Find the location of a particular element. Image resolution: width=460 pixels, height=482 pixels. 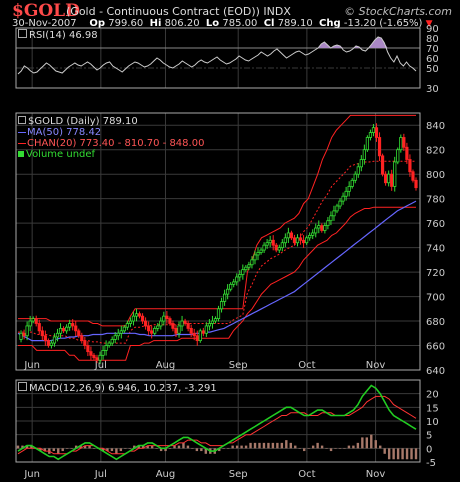

macd-y-tick: 15 is located at coordinates (432, 408).